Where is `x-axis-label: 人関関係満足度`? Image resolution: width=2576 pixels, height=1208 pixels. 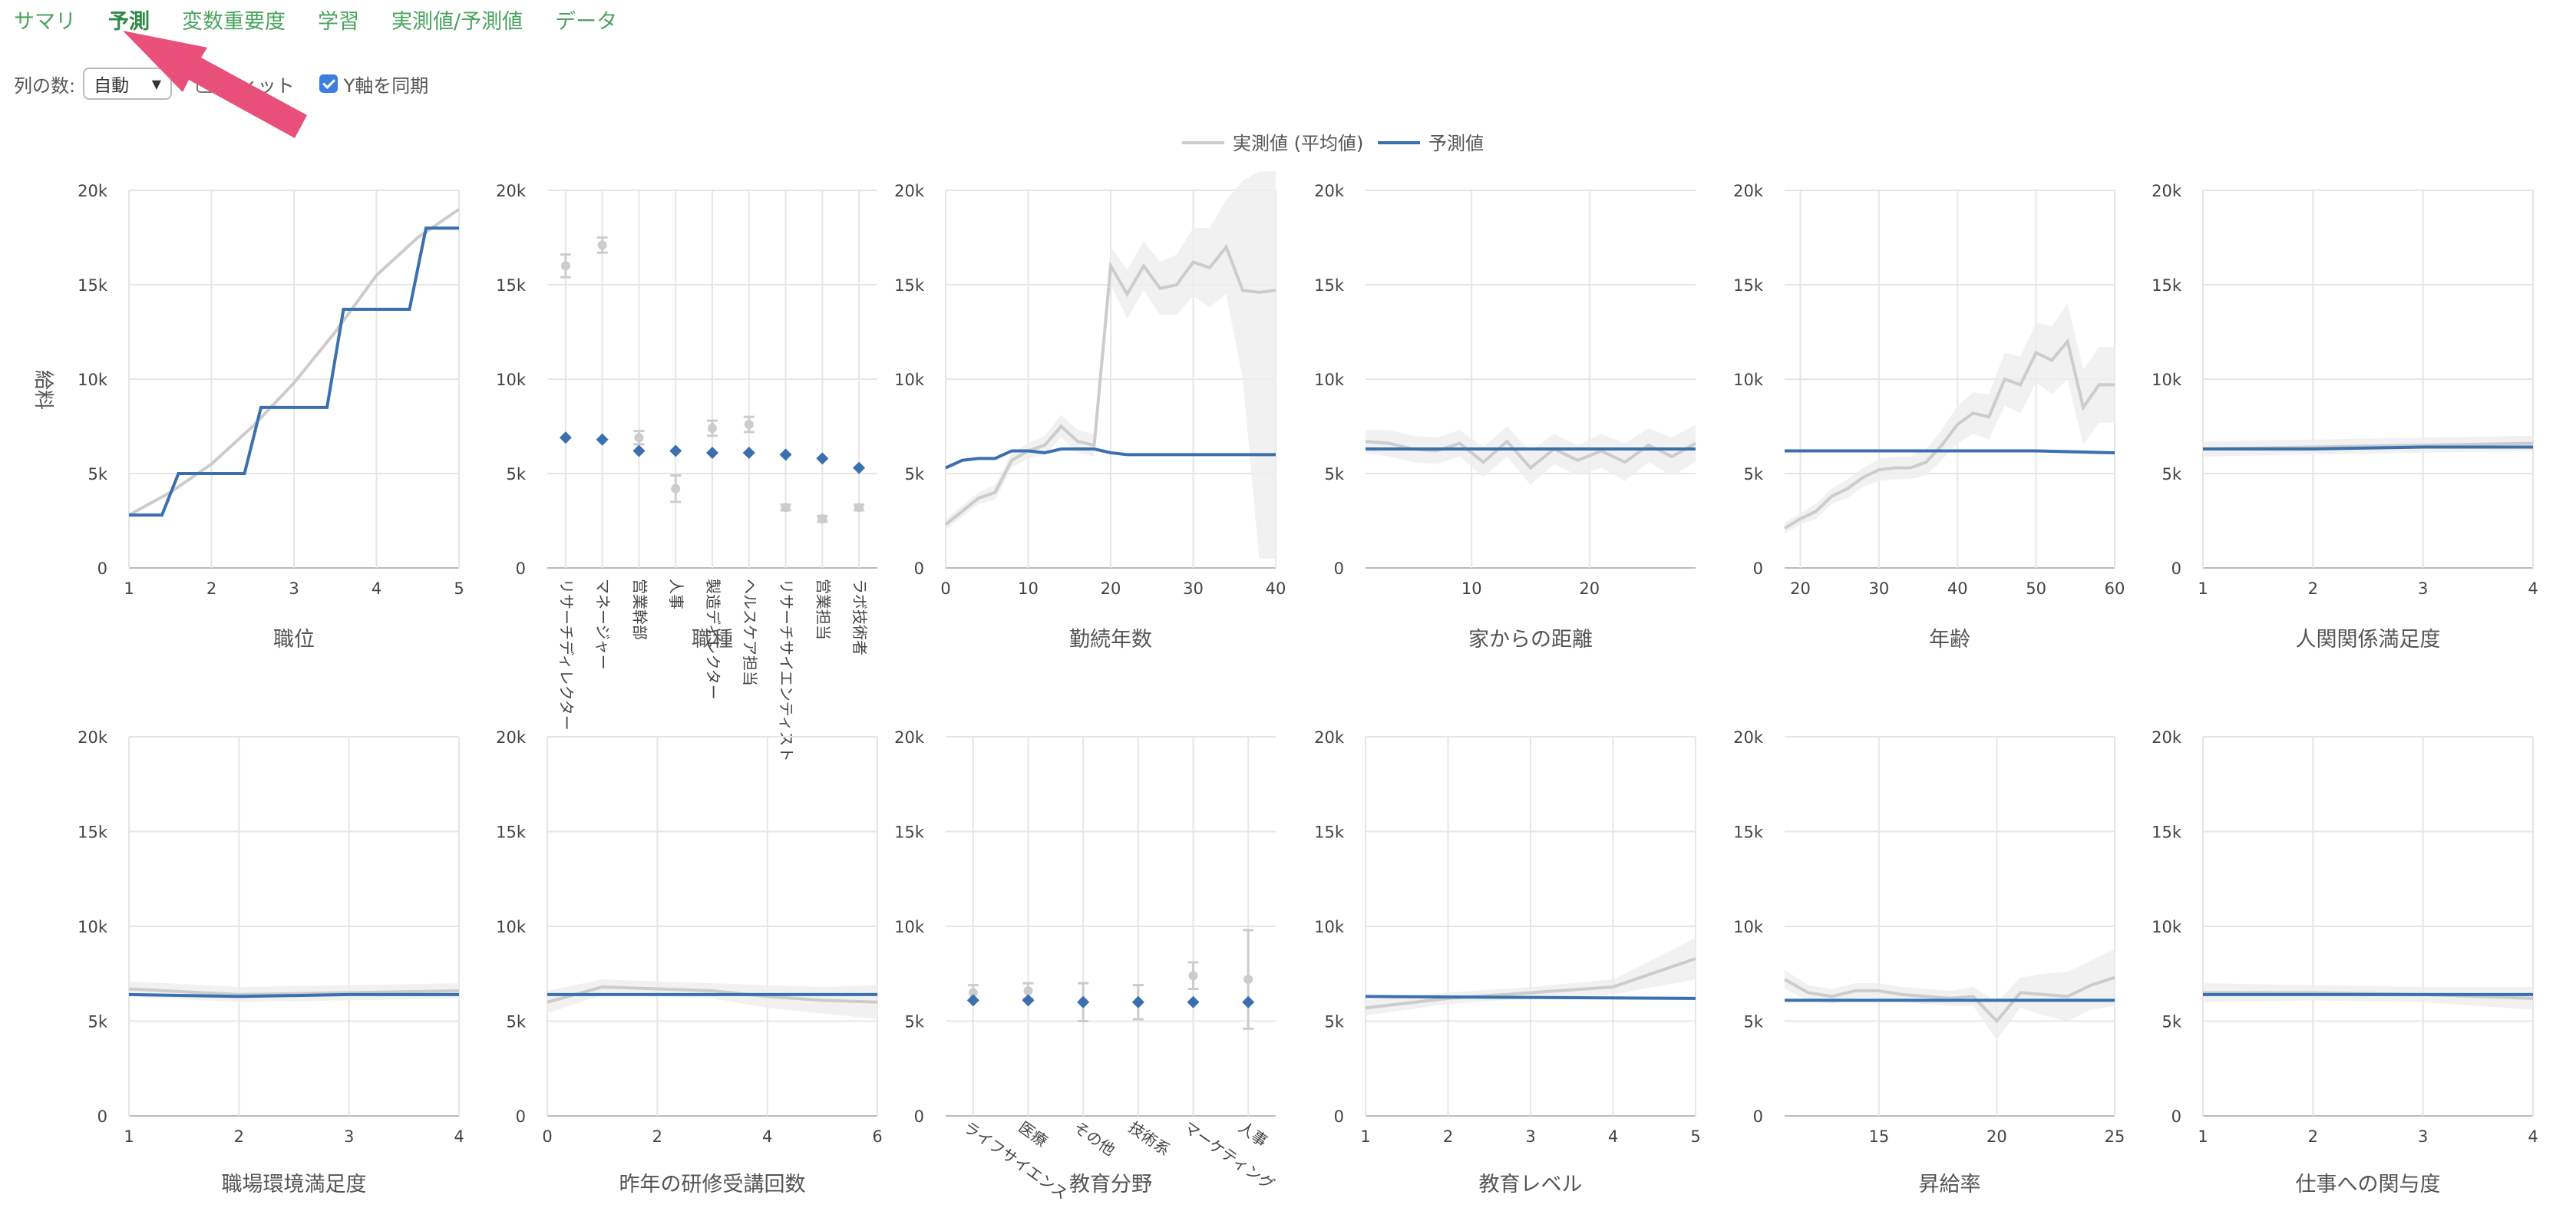
x-axis-label: 人関関係満足度 is located at coordinates (2368, 640).